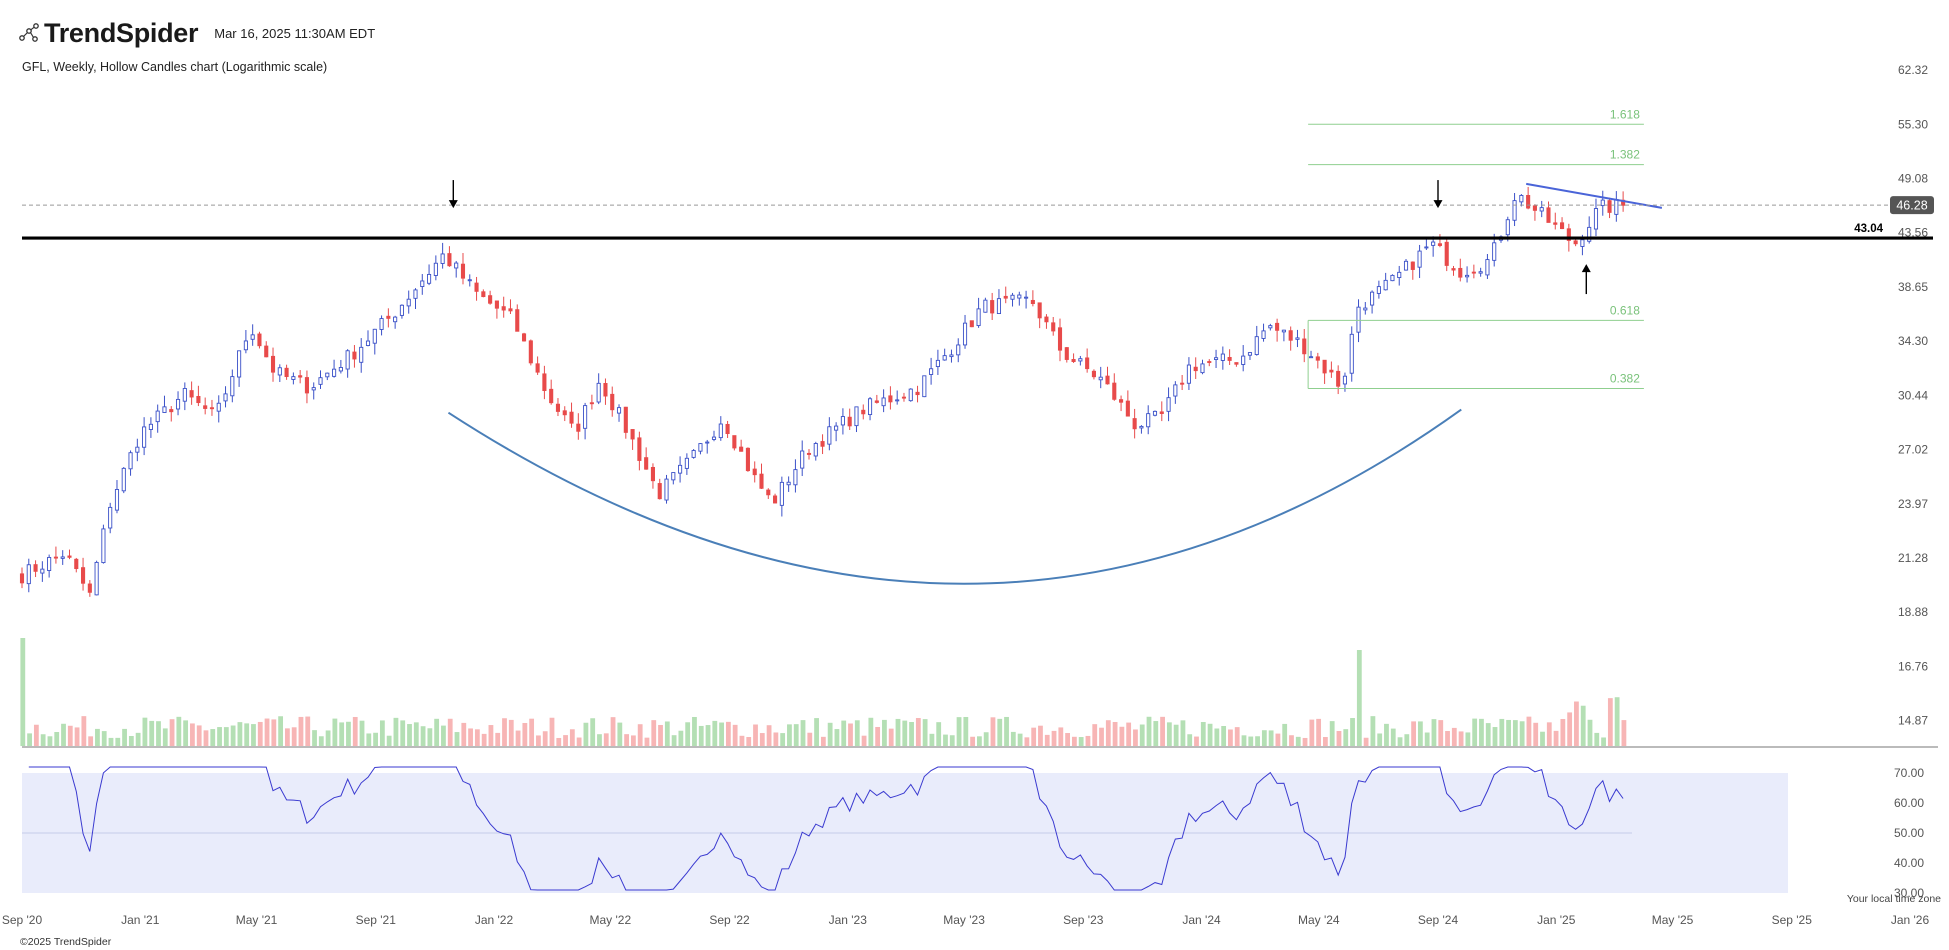  I want to click on timezone-note: Your local time zone, so click(1893, 899).